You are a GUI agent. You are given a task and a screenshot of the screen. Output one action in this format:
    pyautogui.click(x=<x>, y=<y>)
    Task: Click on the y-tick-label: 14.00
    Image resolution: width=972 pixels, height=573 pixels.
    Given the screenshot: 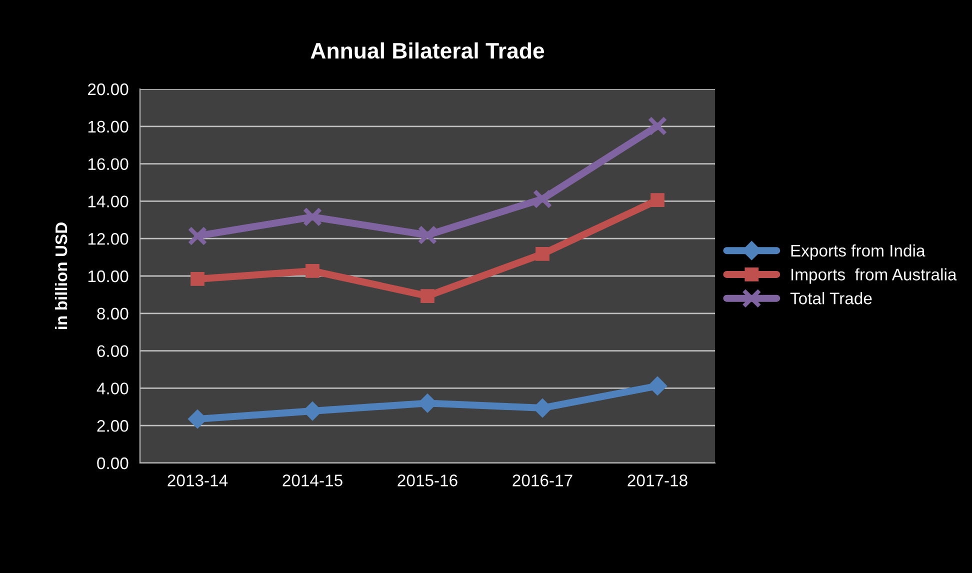 What is the action you would take?
    pyautogui.click(x=108, y=202)
    